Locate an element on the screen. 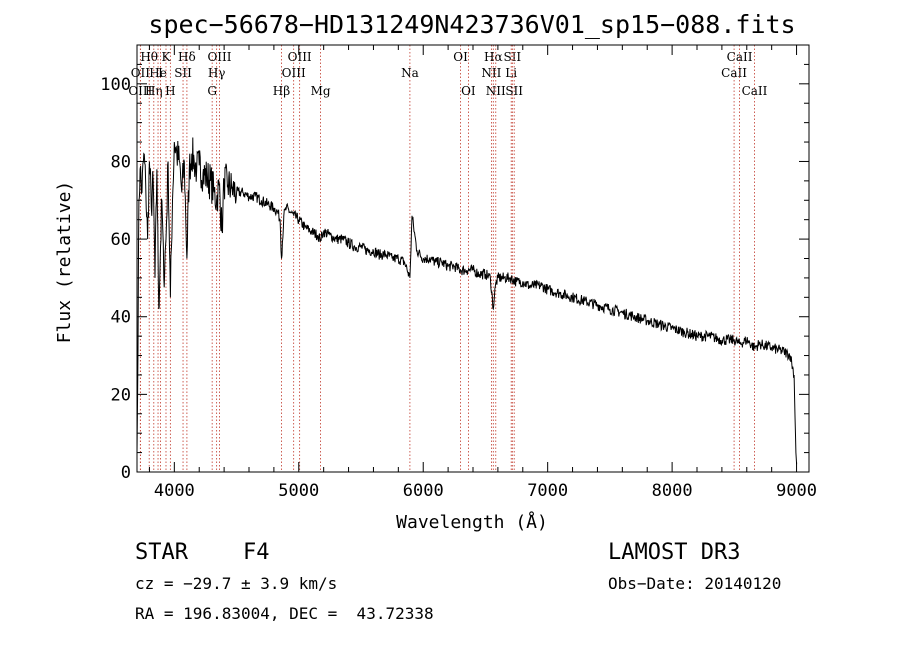 The height and width of the screenshot is (649, 900). y-tick-label-3: 60 is located at coordinates (121, 240).